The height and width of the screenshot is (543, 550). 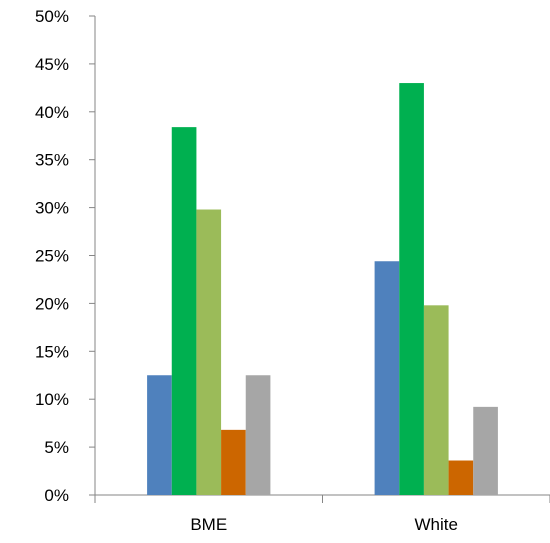 I want to click on y-tick-label: 15%, so click(x=52, y=351).